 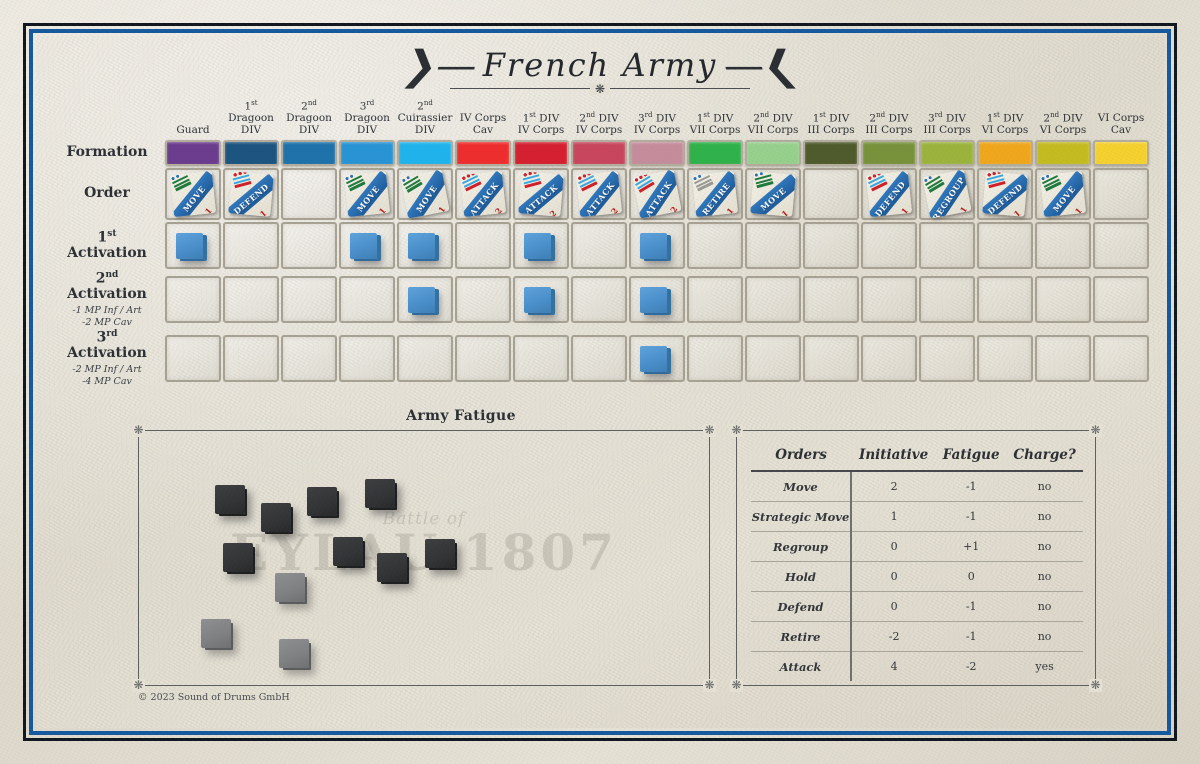 I want to click on activation-1-cell-3rd-div-iv-corps, so click(x=657, y=245).